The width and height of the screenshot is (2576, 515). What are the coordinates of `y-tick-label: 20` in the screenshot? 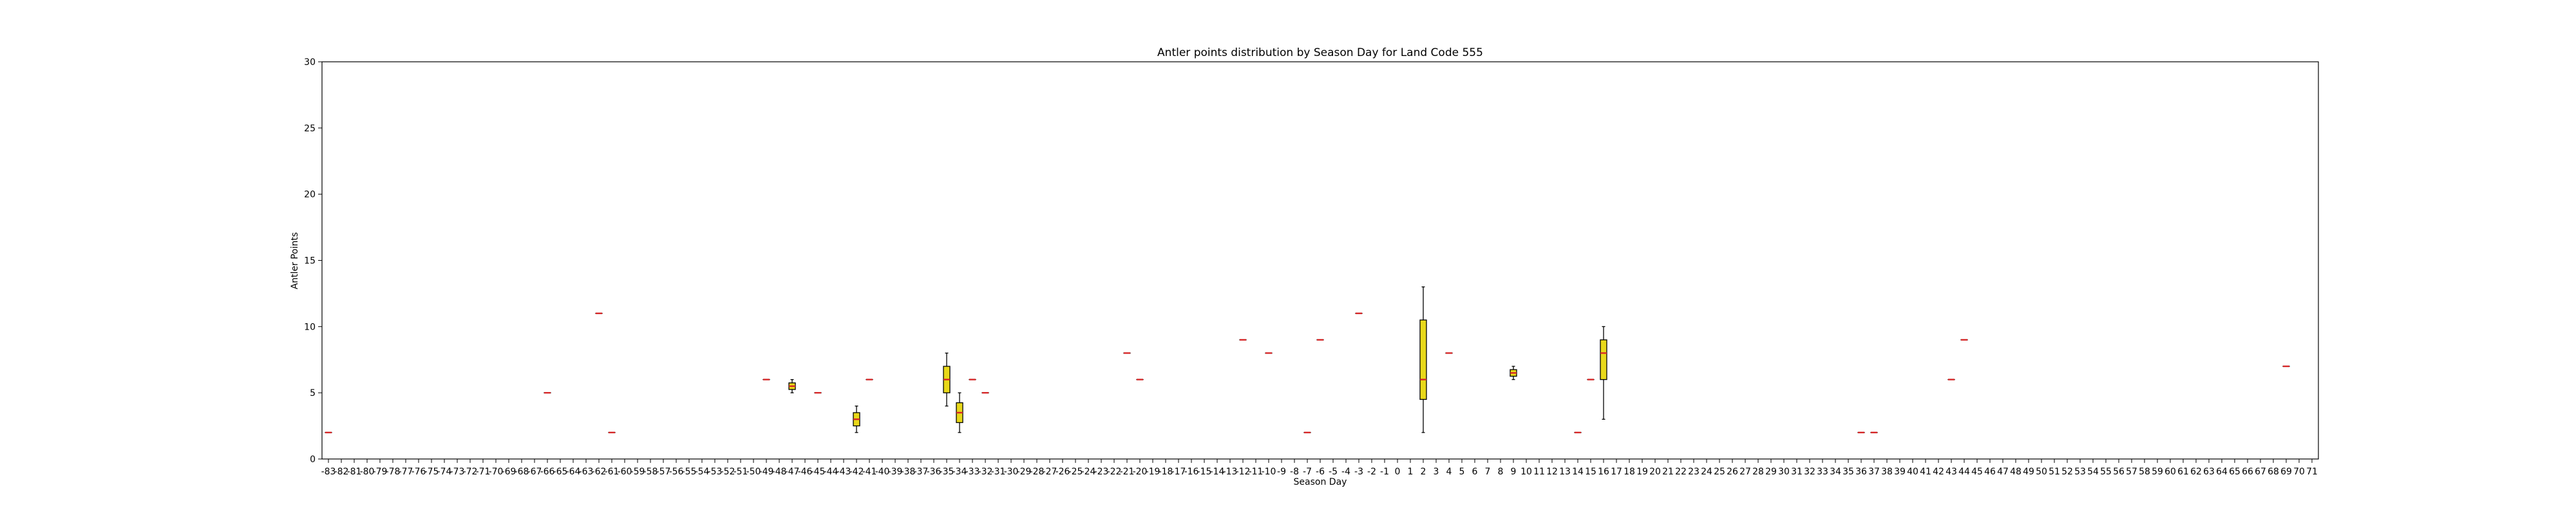 It's located at (310, 195).